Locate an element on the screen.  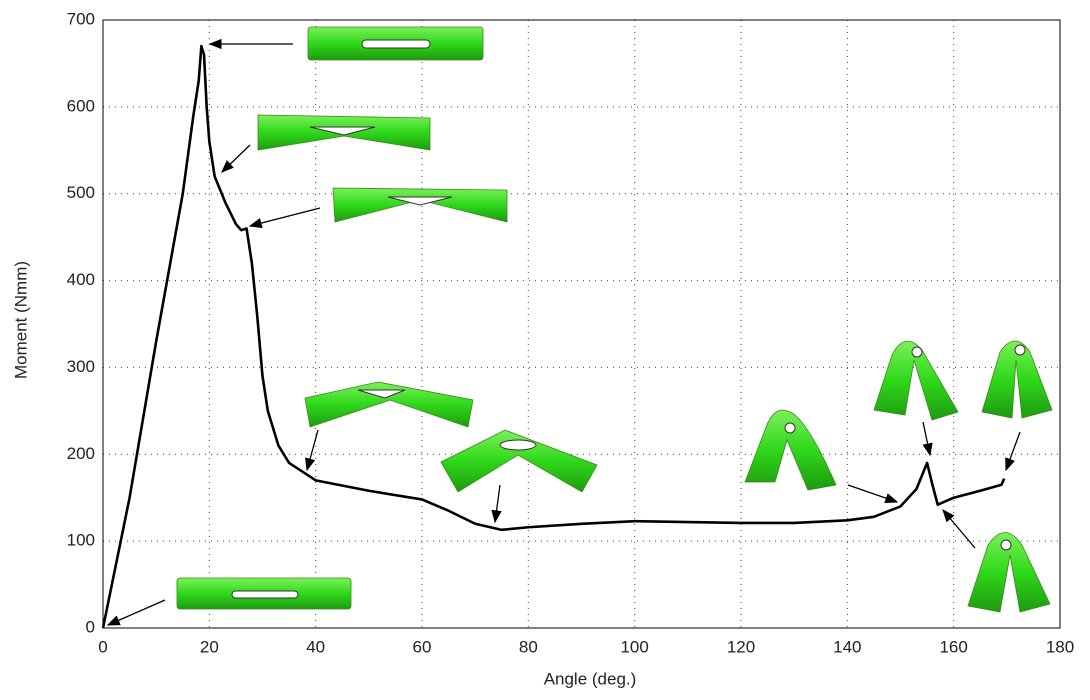
x-tick-label: 120 is located at coordinates (741, 646).